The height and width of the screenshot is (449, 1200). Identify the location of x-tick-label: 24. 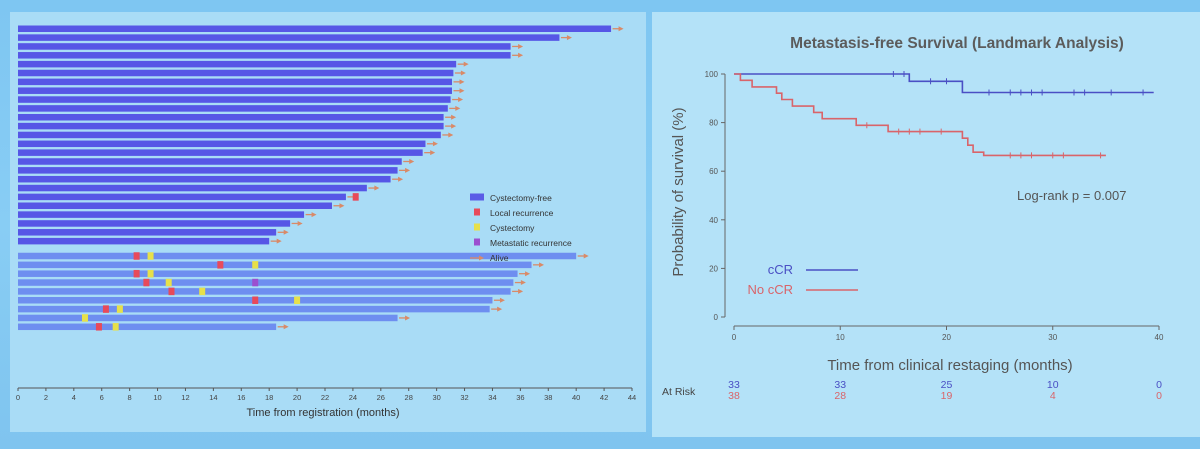
(353, 397).